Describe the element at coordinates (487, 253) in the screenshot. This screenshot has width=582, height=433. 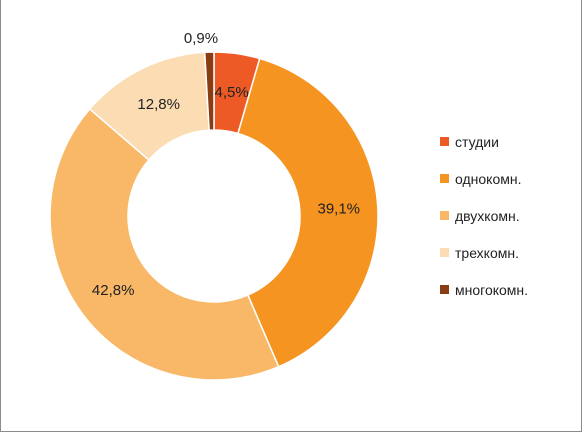
I see `legend-label-4: трехкомн.` at that location.